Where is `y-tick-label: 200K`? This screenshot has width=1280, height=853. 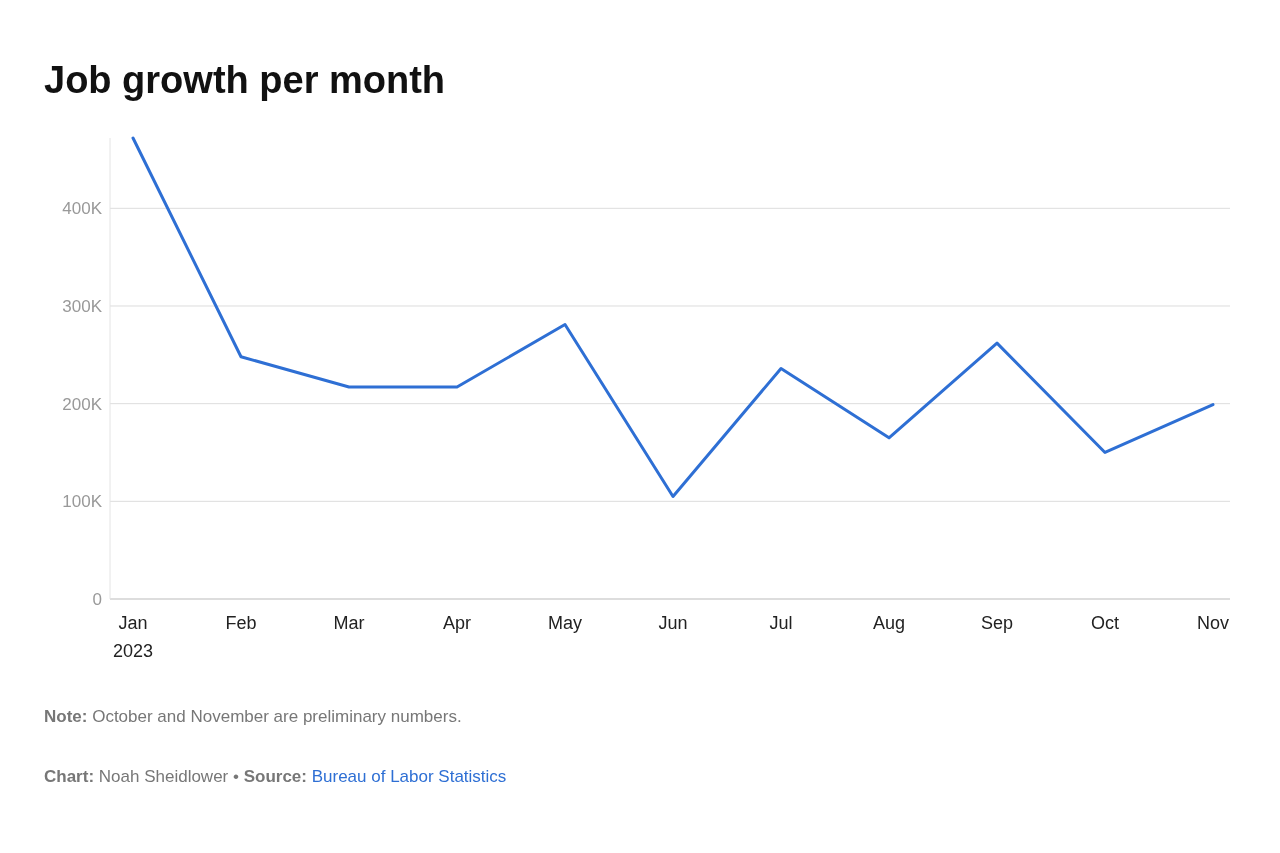
y-tick-label: 200K is located at coordinates (82, 404).